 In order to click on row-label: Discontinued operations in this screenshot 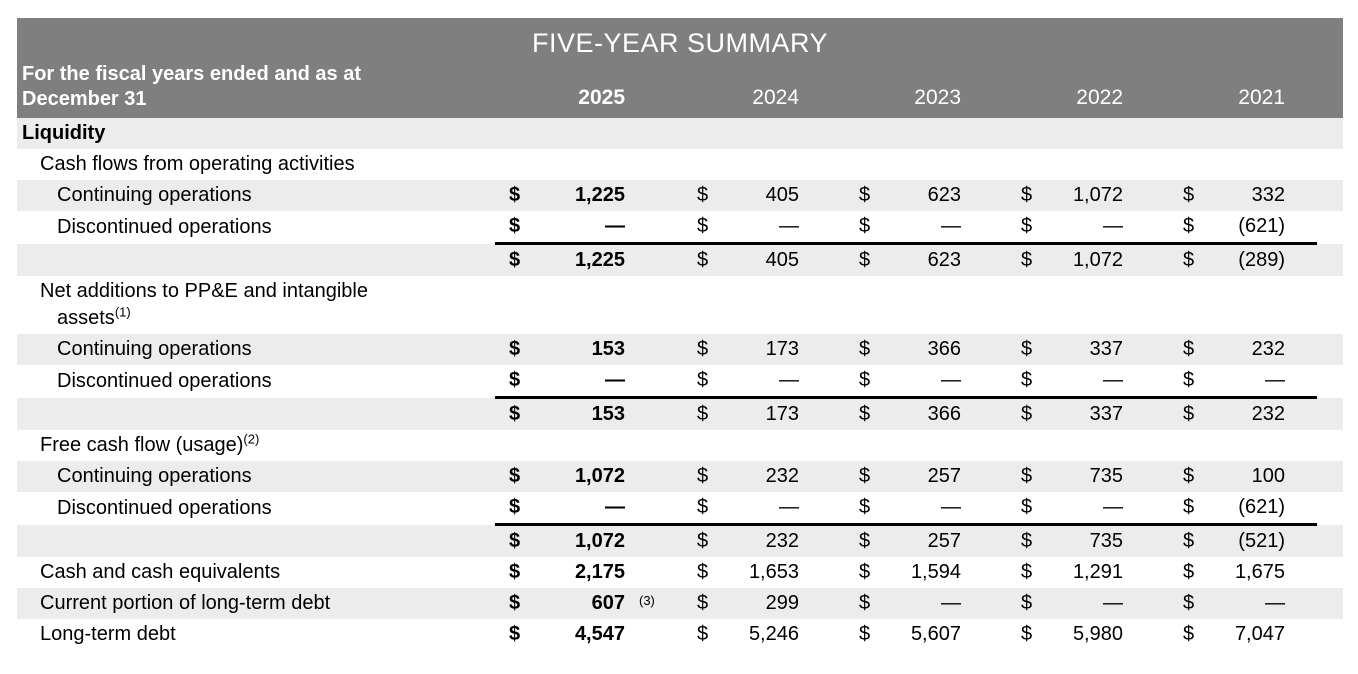, I will do `click(164, 226)`.